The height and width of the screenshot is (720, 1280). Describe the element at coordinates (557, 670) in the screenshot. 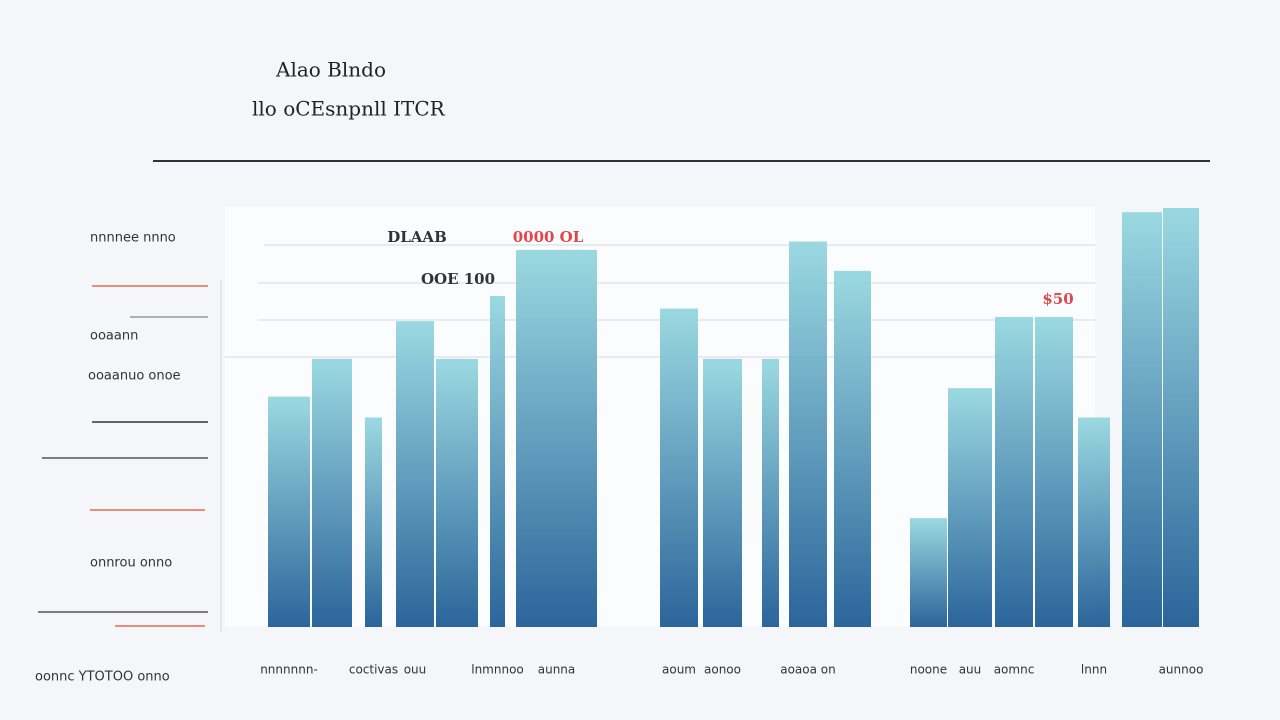

I see `x-tick-label: aunna` at that location.